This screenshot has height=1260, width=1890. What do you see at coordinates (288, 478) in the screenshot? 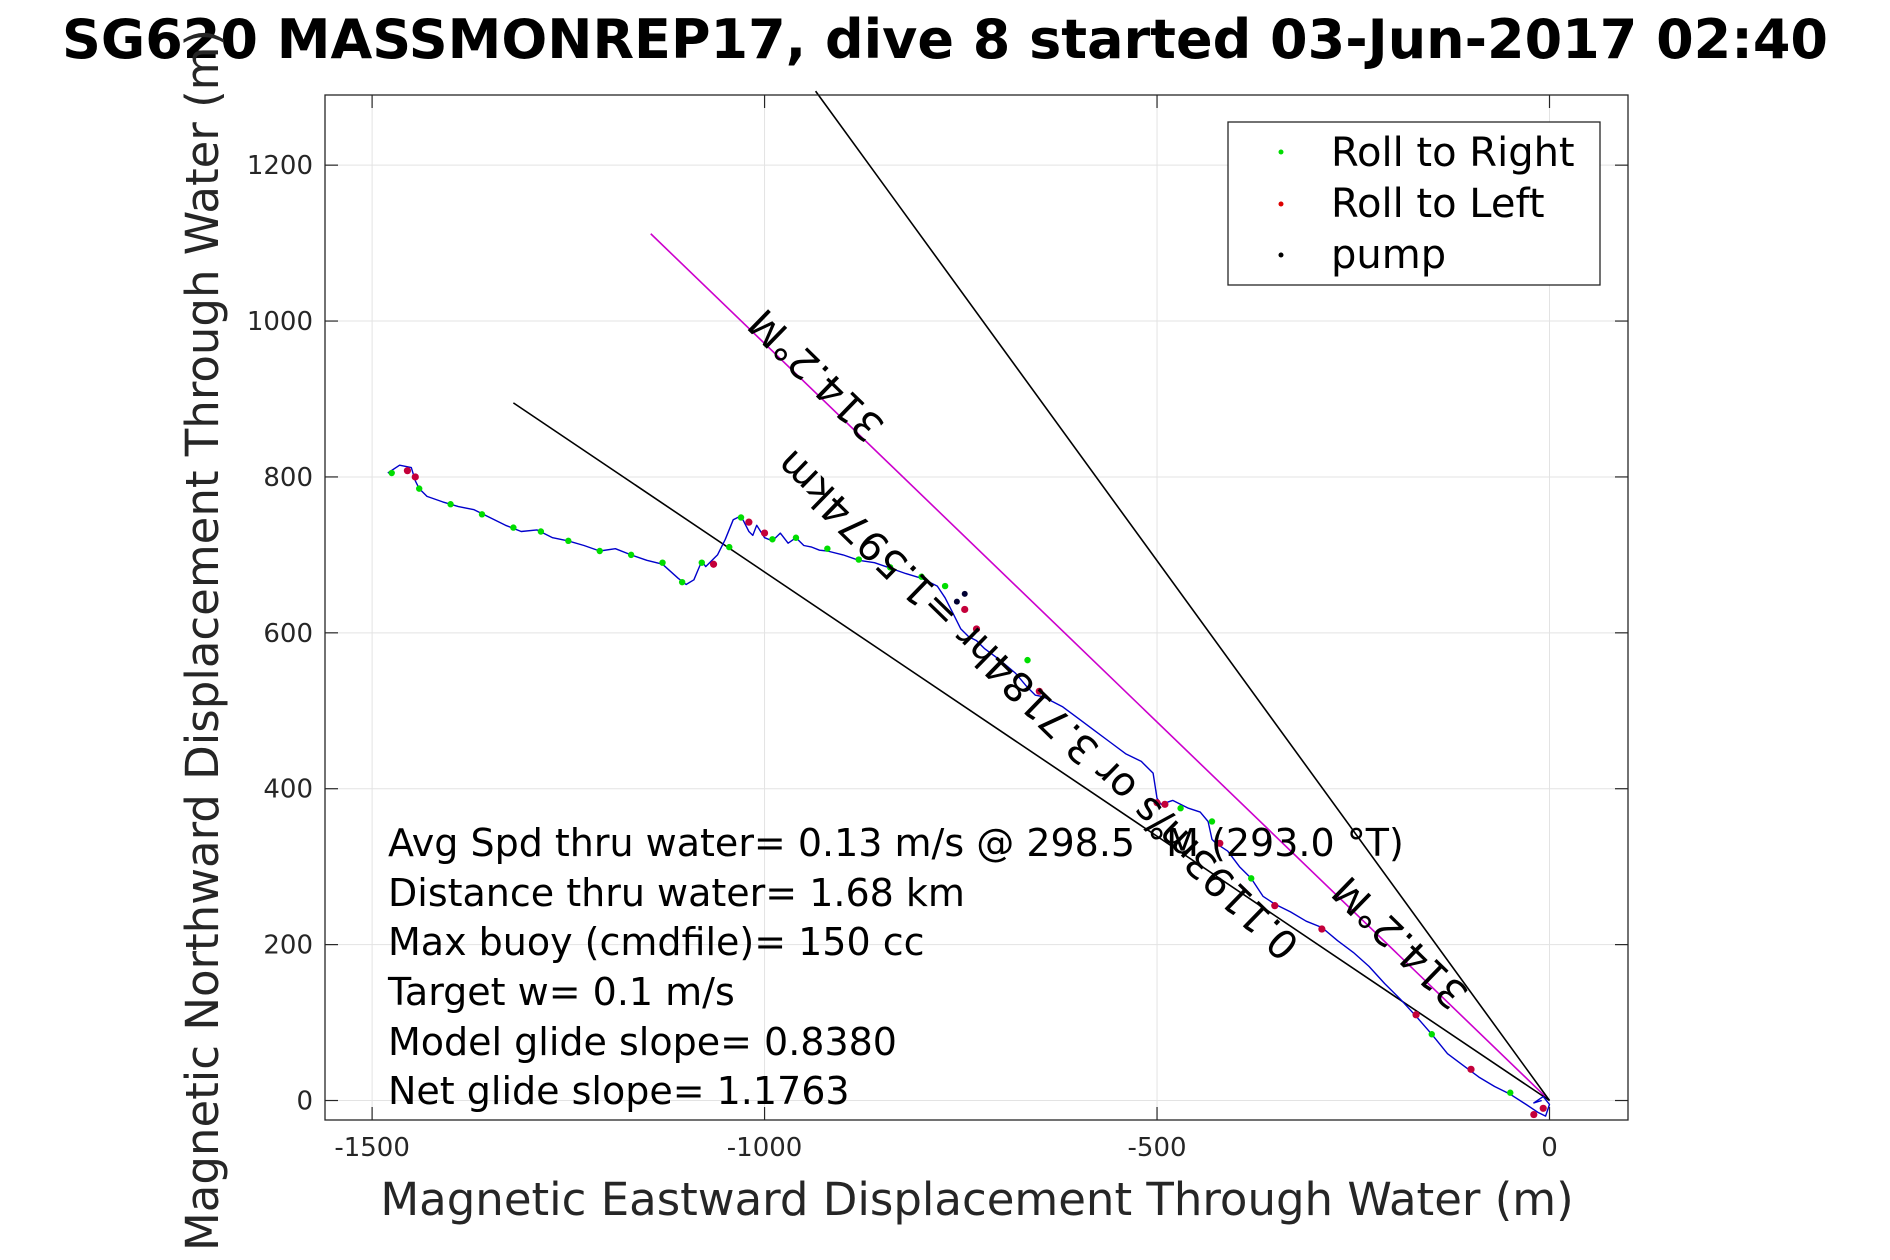
I see `y-tick-label: 800` at bounding box center [288, 478].